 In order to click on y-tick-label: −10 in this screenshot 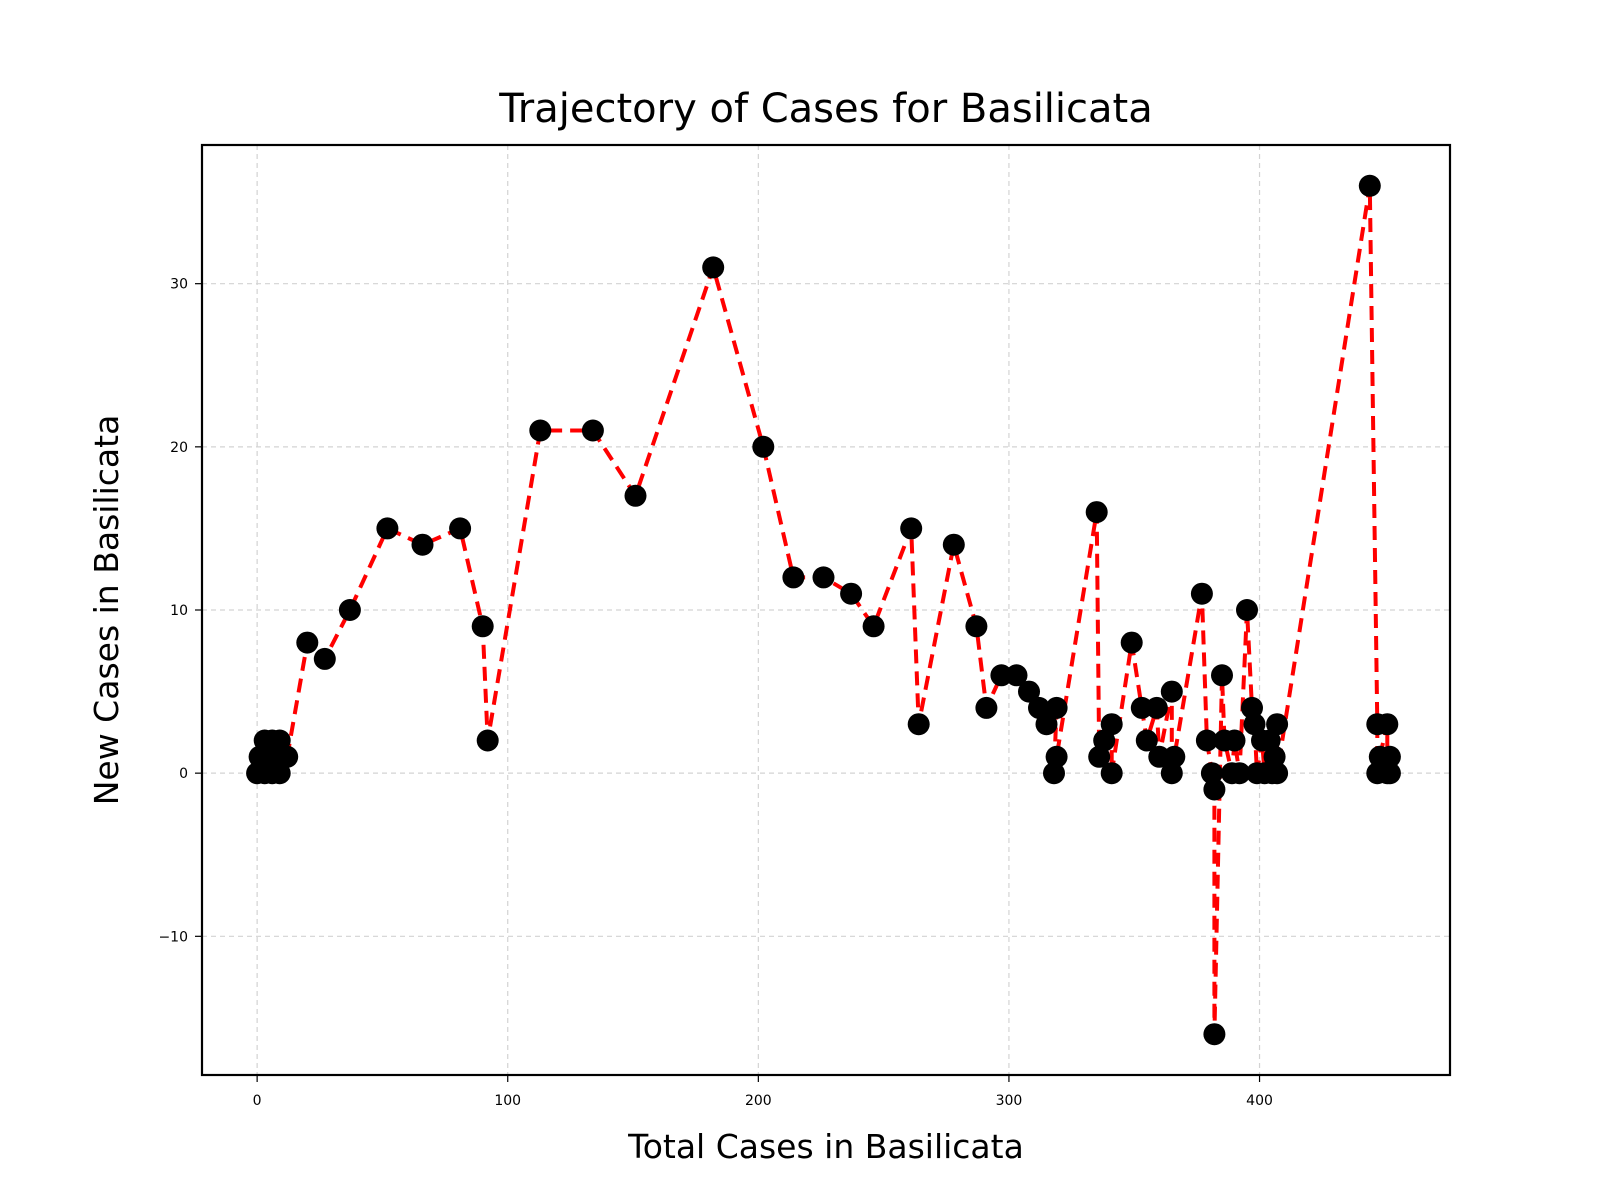, I will do `click(173, 937)`.